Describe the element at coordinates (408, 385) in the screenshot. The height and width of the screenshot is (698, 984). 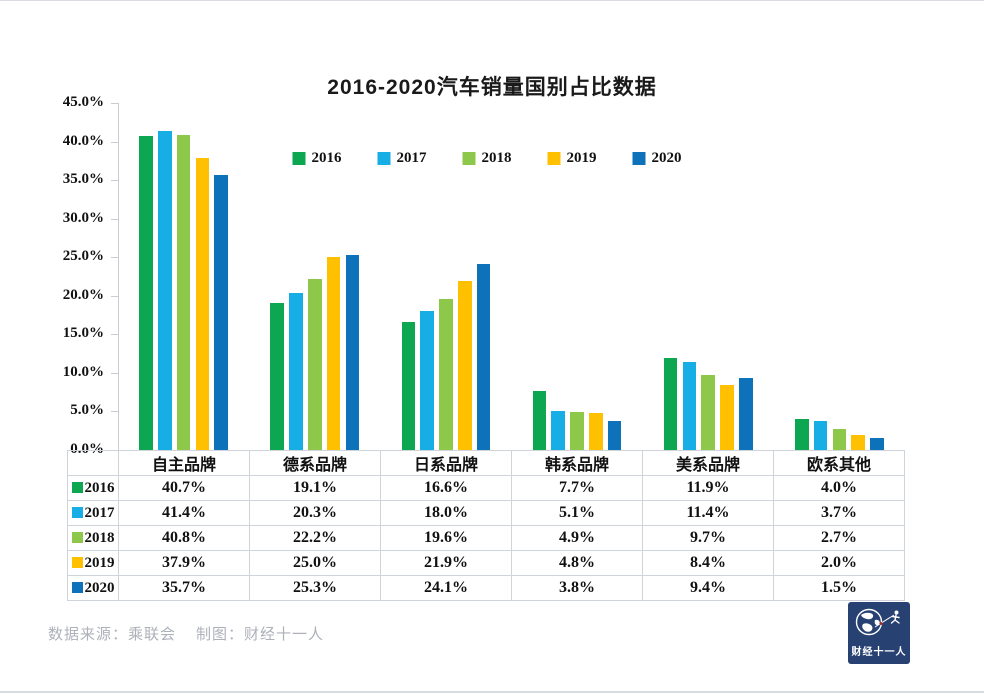
I see `bar-2016-日系品牌` at that location.